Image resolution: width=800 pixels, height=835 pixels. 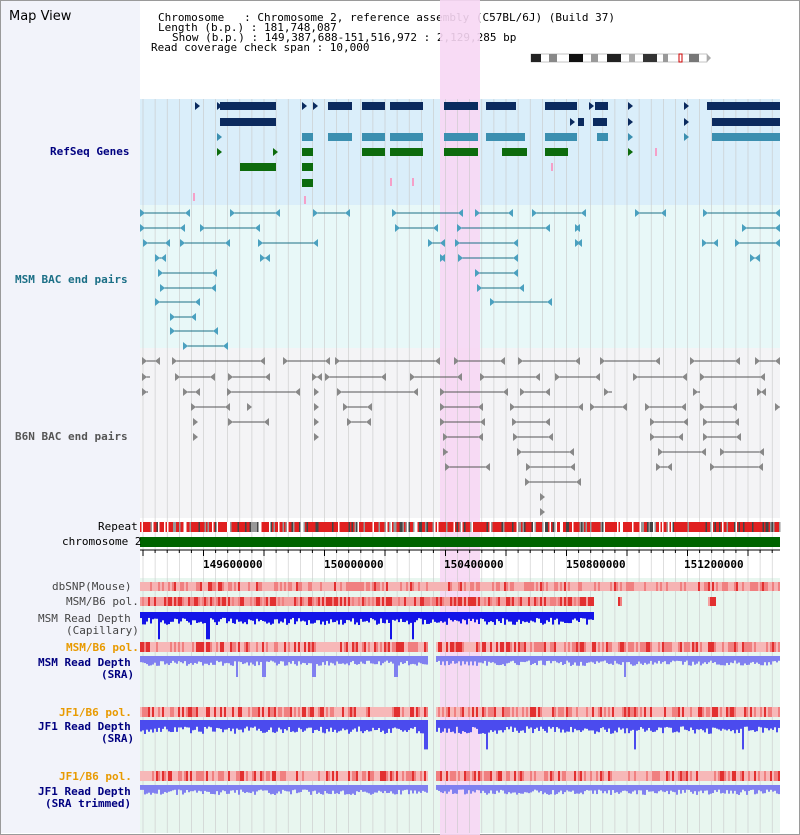 I want to click on track-label-b6n-bac: B6N BAC end pairs, so click(x=71, y=436).